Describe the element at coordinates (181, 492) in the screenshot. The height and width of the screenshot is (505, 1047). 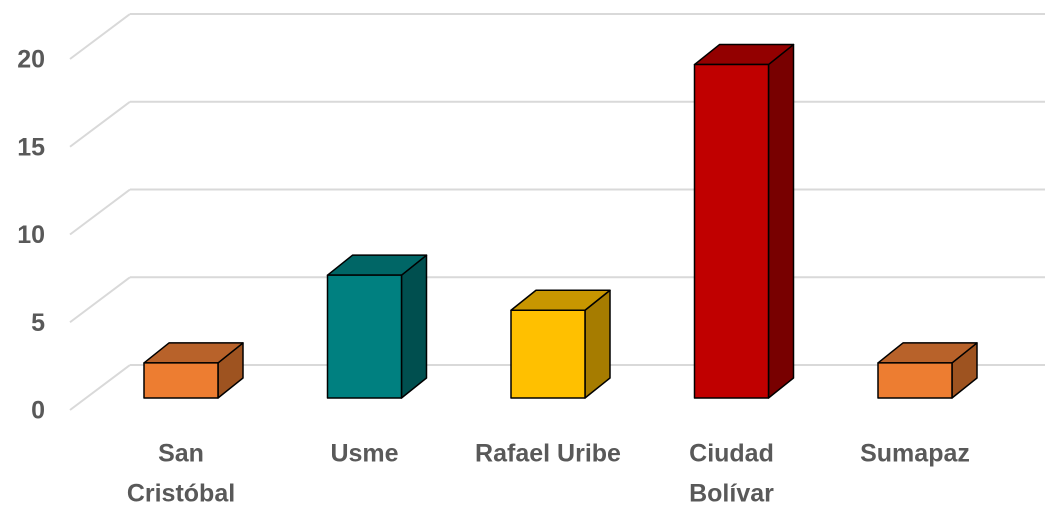
I see `x-tick-label: Cristóbal` at that location.